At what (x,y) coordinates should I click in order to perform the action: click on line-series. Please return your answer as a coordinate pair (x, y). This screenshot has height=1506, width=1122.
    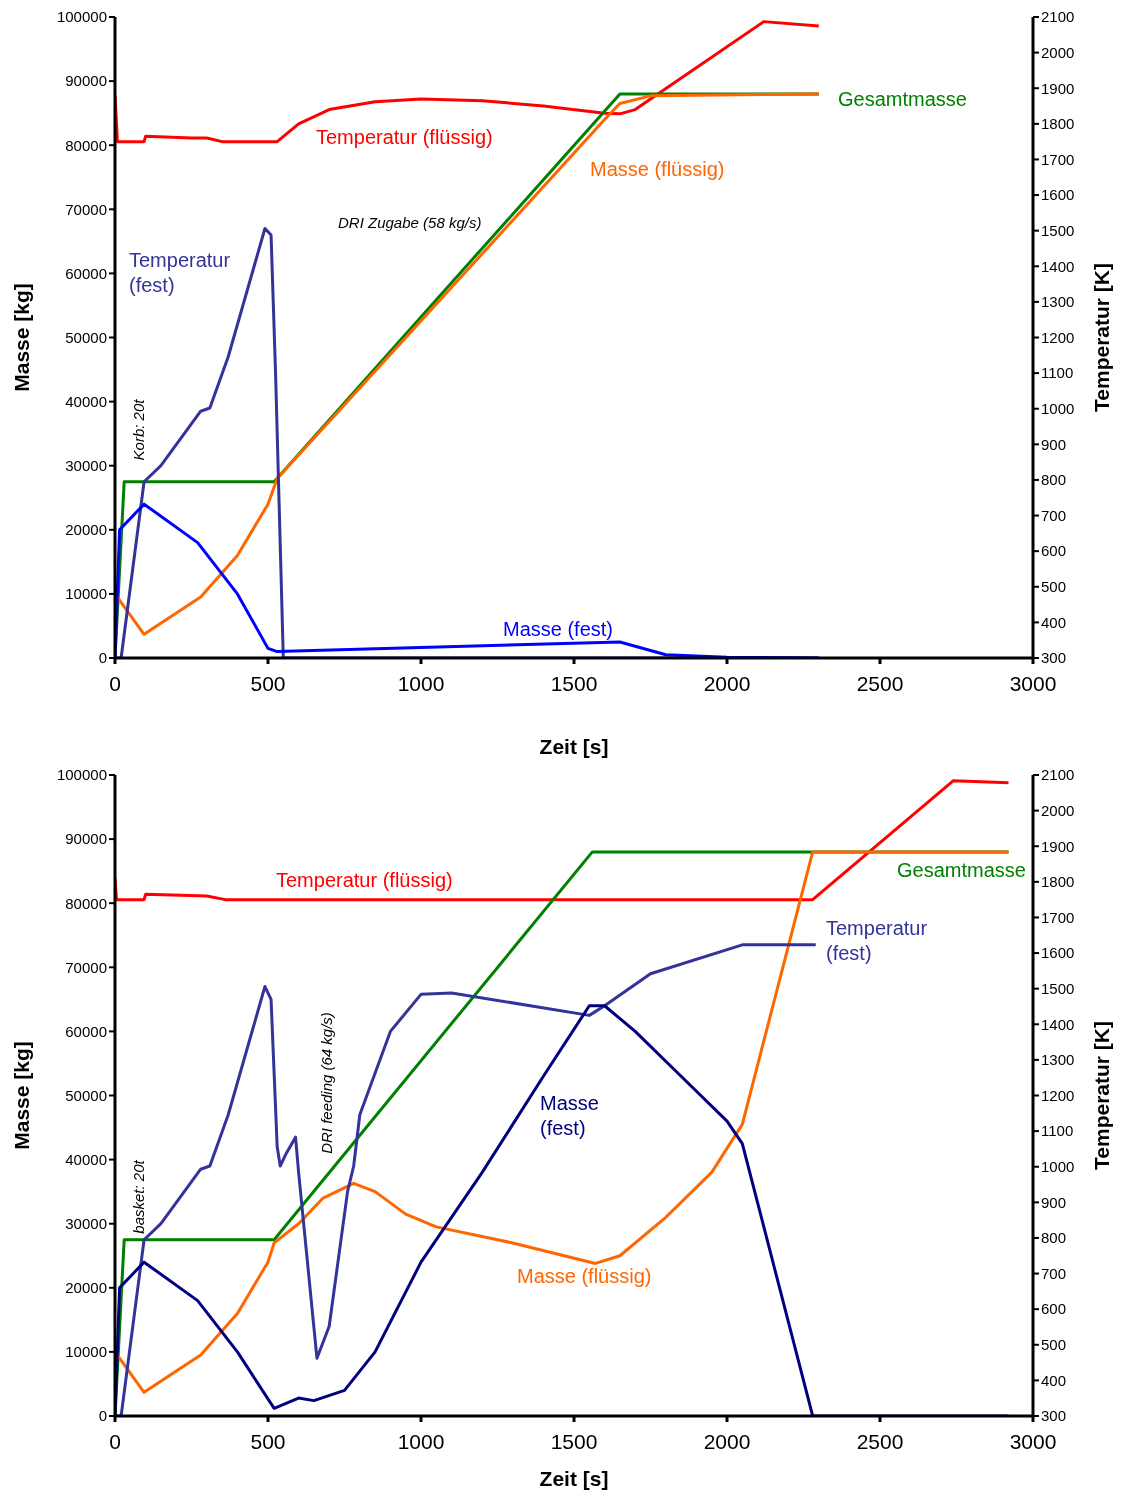
    Looking at the image, I should click on (468, 580).